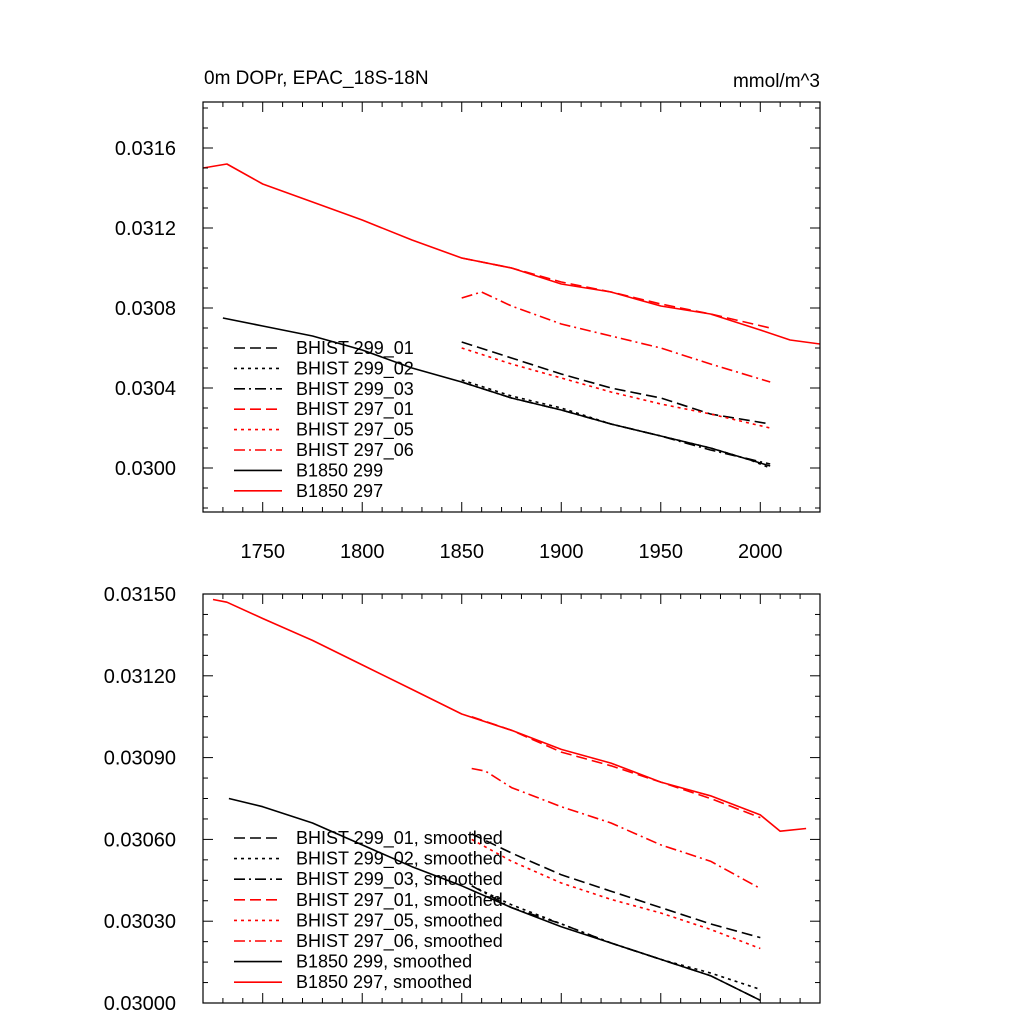 The width and height of the screenshot is (1024, 1024). I want to click on legend-label: BHIST 297_01, so click(355, 409).